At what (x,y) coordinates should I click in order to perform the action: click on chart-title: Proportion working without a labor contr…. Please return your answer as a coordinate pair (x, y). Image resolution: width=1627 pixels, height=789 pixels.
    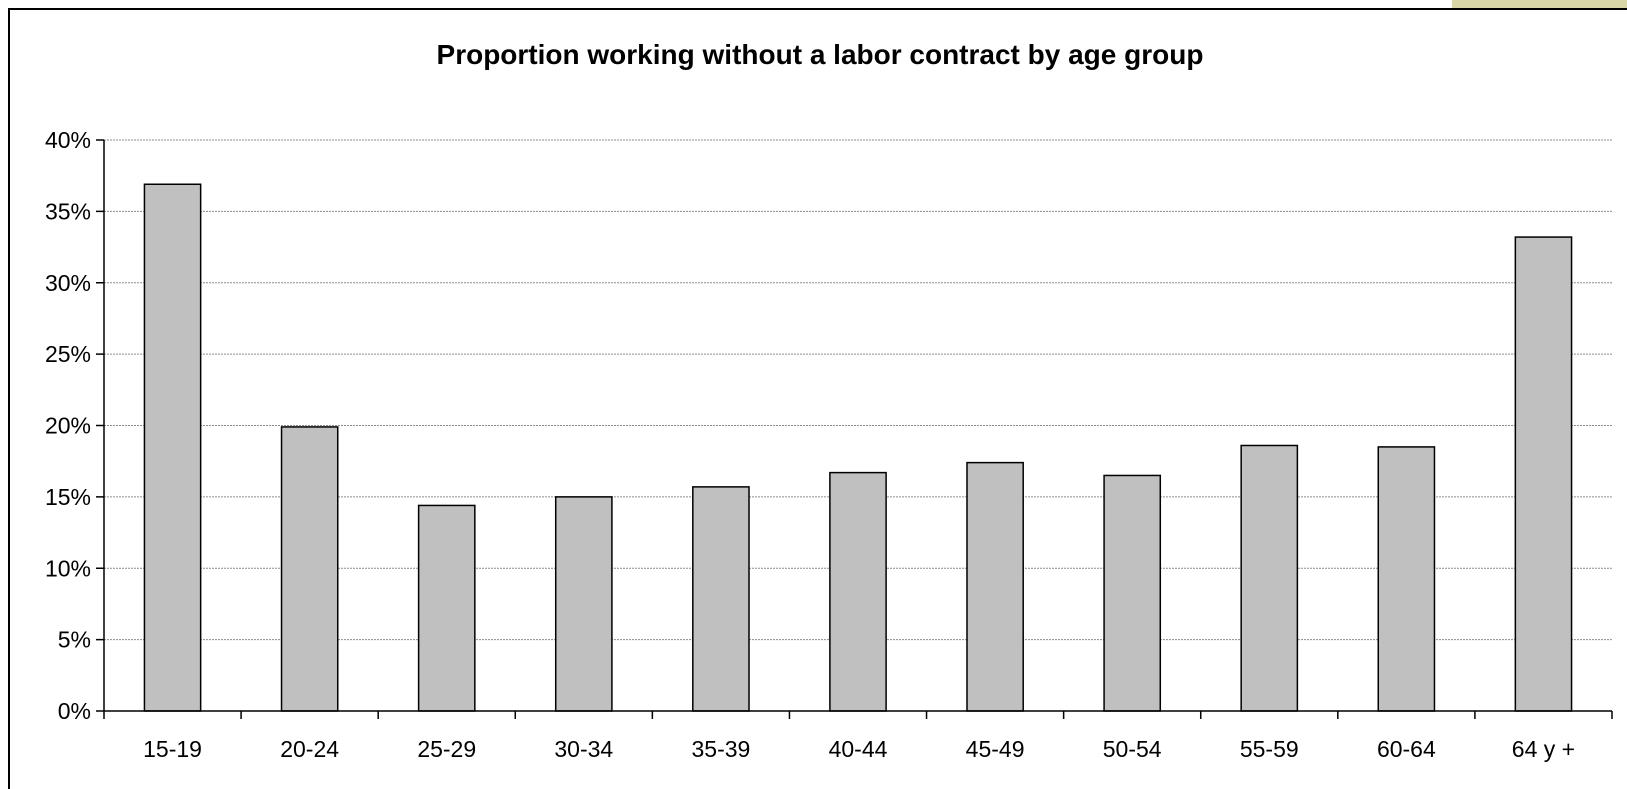
    Looking at the image, I should click on (820, 54).